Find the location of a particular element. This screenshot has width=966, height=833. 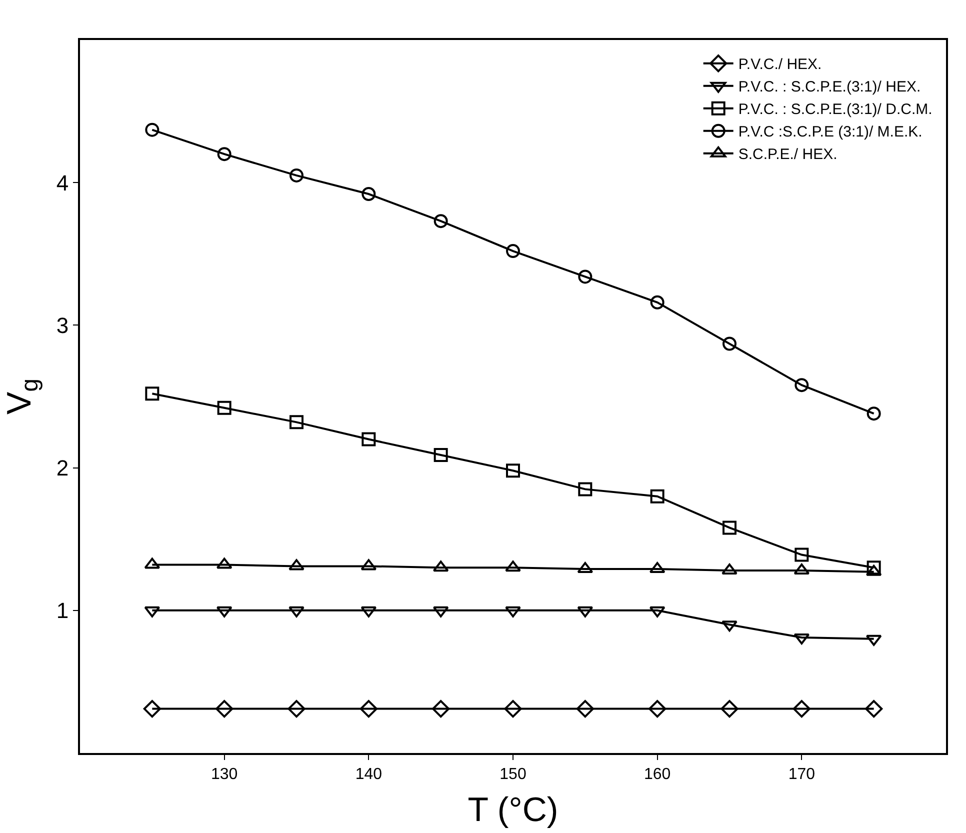

y-tick-label: 2 is located at coordinates (62, 468).